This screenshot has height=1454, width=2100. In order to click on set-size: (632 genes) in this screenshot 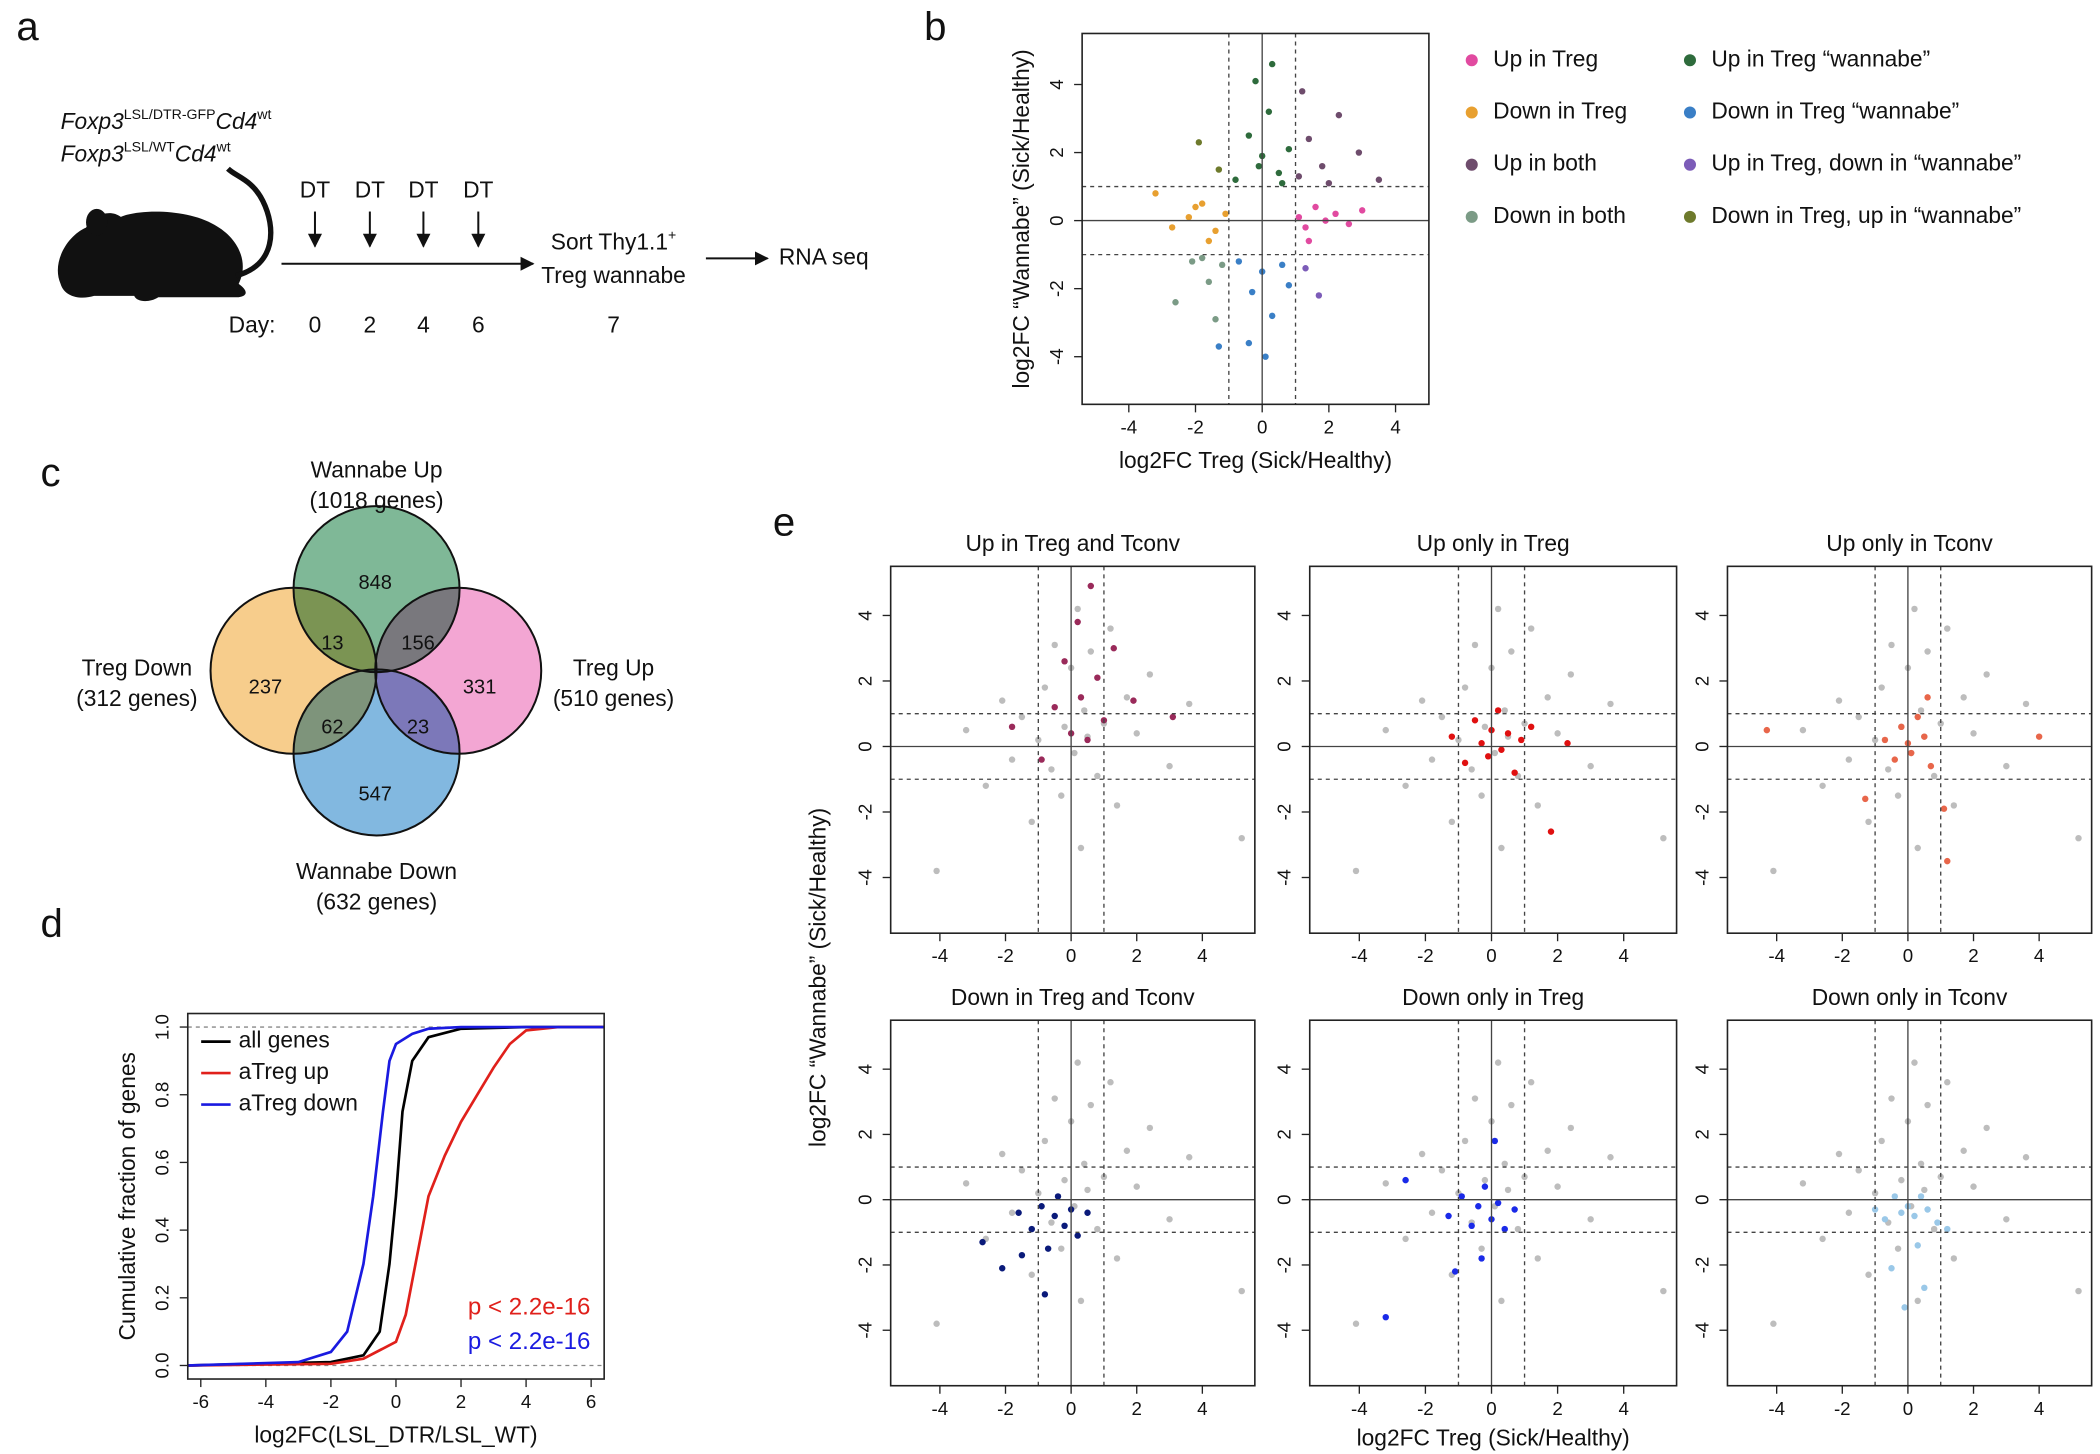, I will do `click(376, 902)`.